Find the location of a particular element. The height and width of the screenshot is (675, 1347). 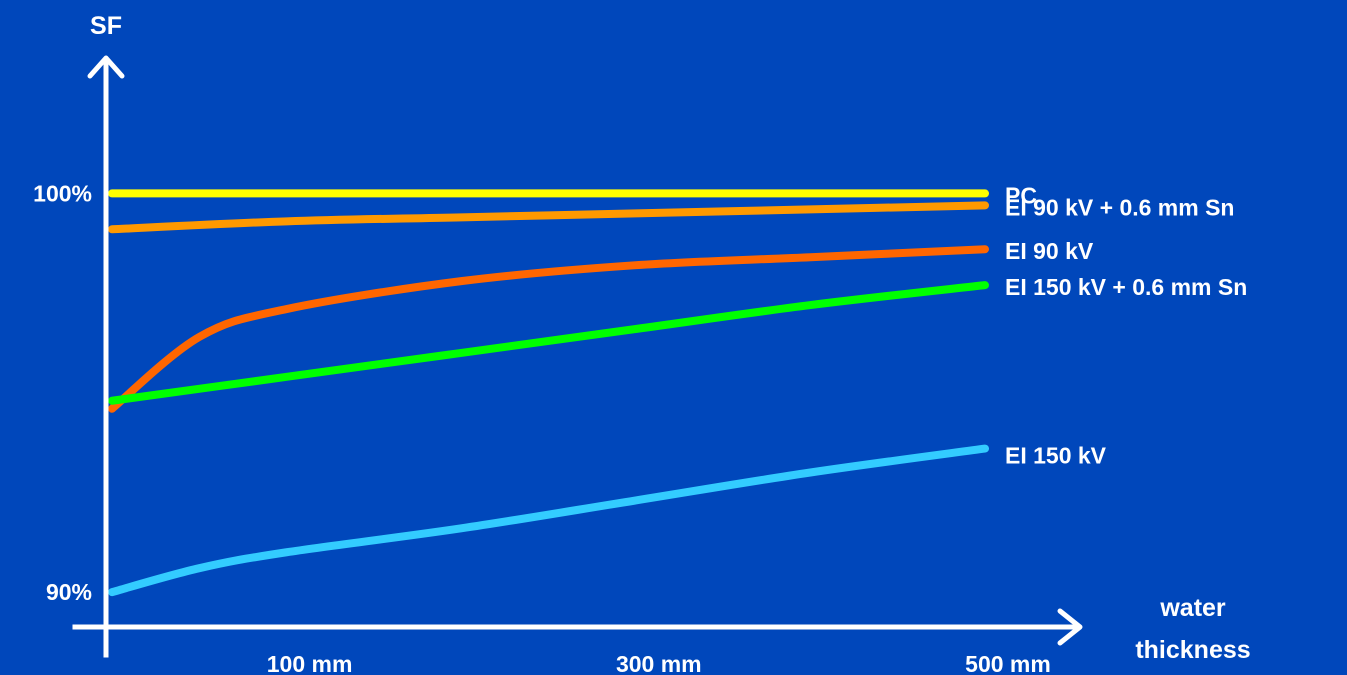

series-label-5: EI 150 kV is located at coordinates (1056, 456).